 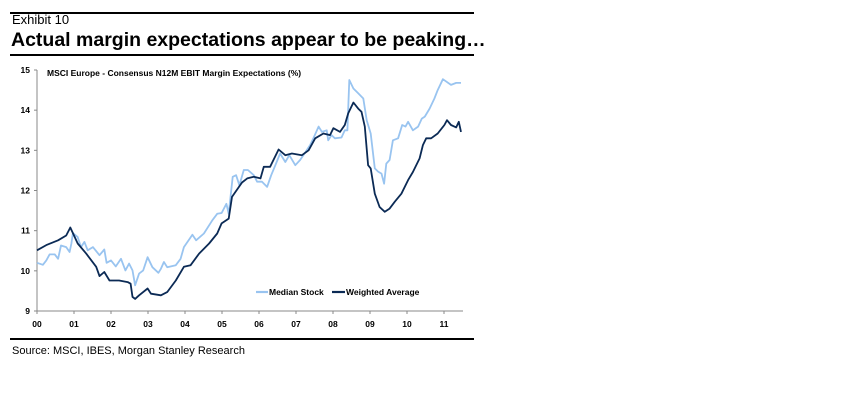 What do you see at coordinates (148, 324) in the screenshot?
I see `x-tick-label: 03` at bounding box center [148, 324].